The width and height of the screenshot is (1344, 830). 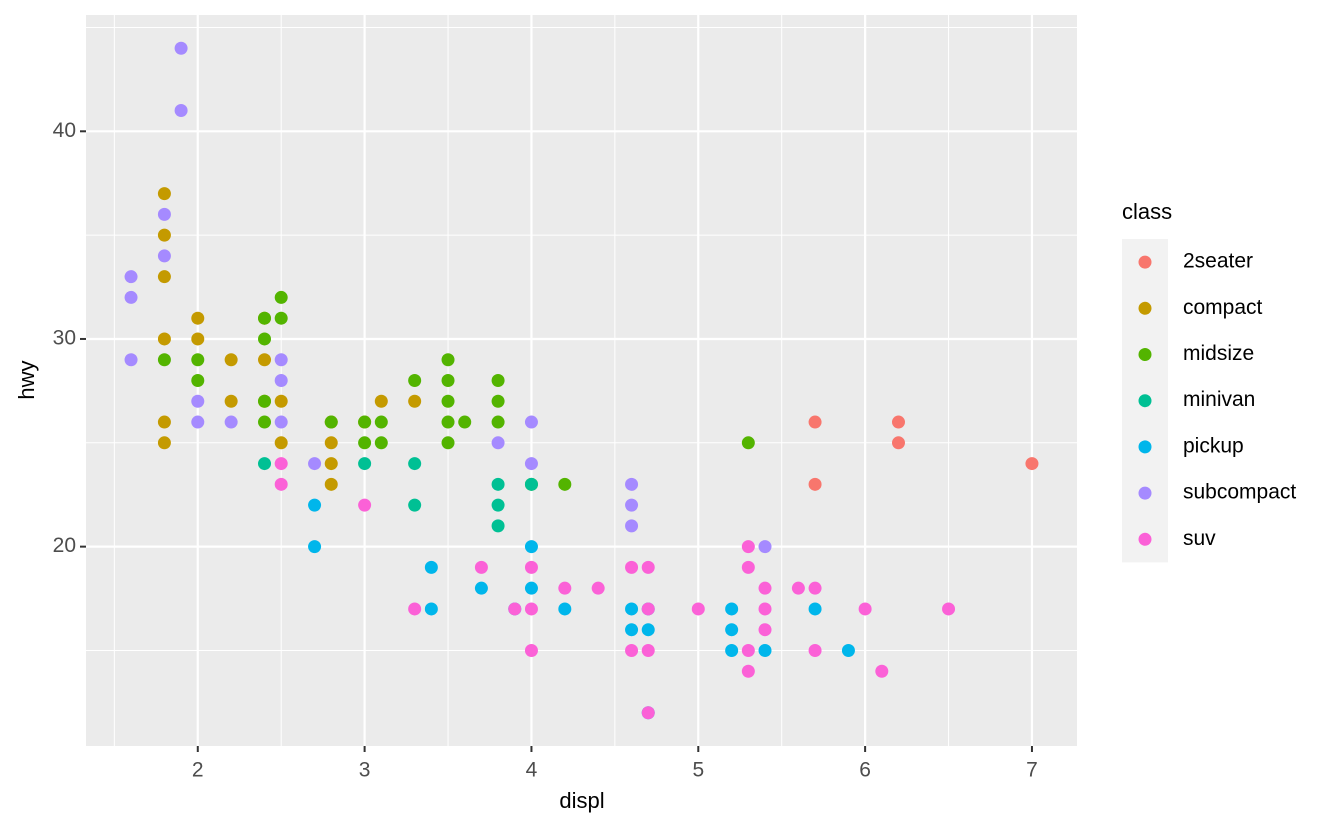 What do you see at coordinates (1032, 770) in the screenshot?
I see `x-tick-label: 7` at bounding box center [1032, 770].